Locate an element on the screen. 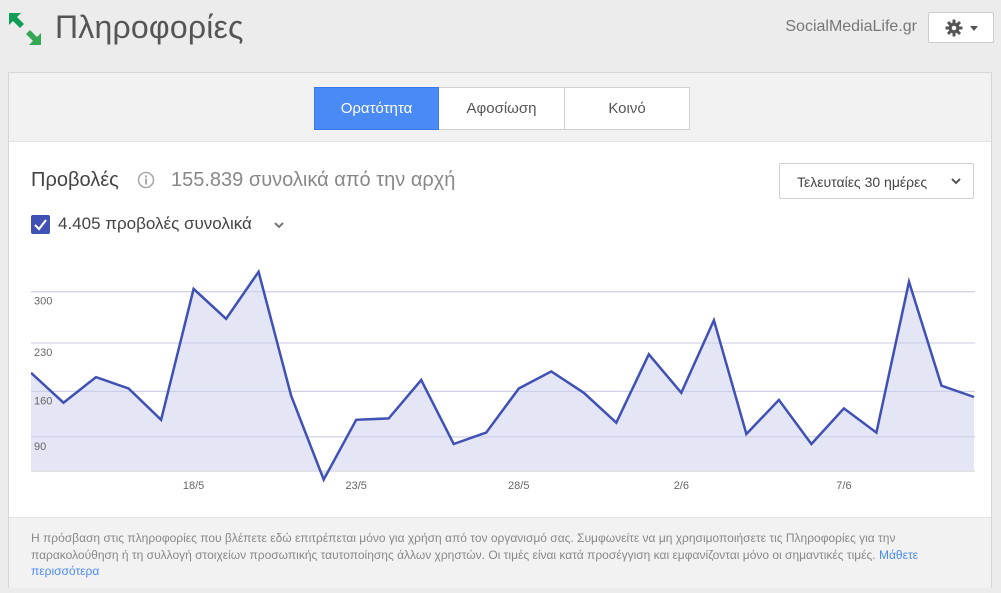 Image resolution: width=1001 pixels, height=593 pixels. x-tick-label: 18/5 is located at coordinates (193, 486).